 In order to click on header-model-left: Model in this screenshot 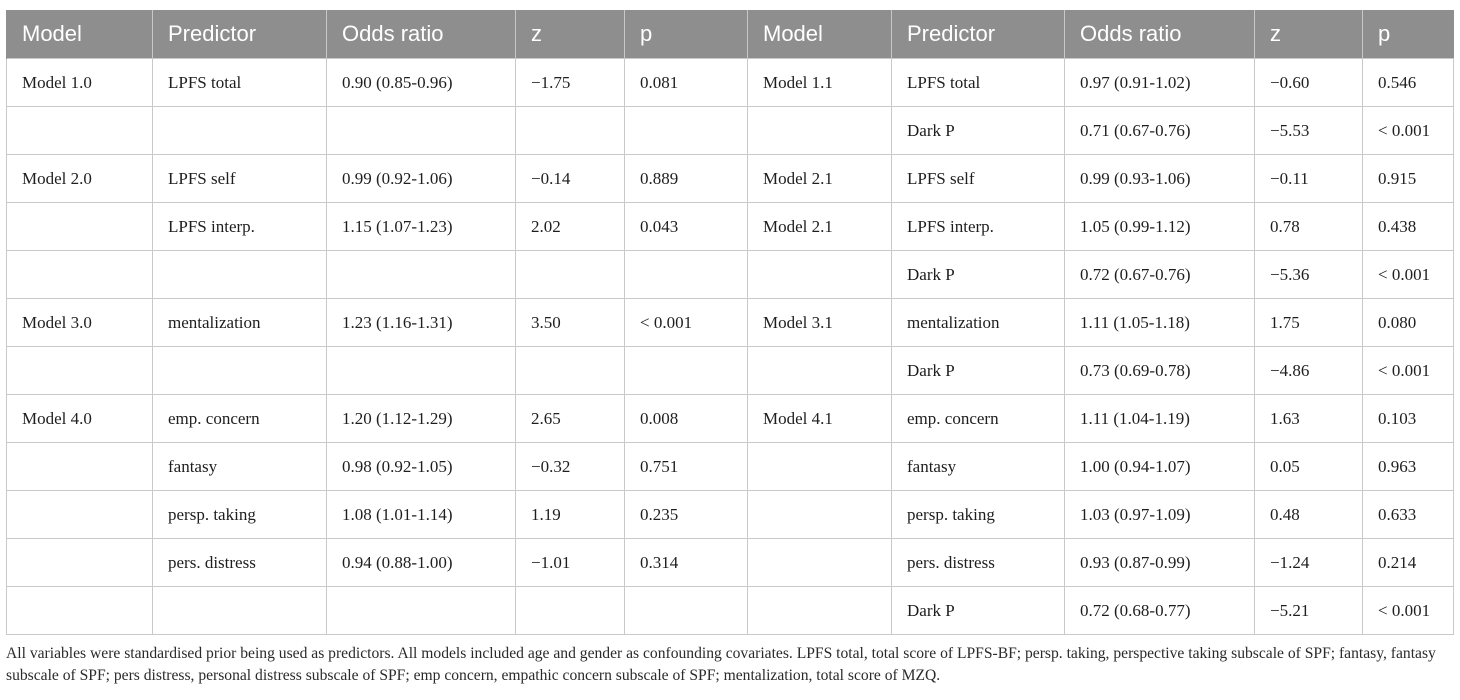, I will do `click(79, 34)`.